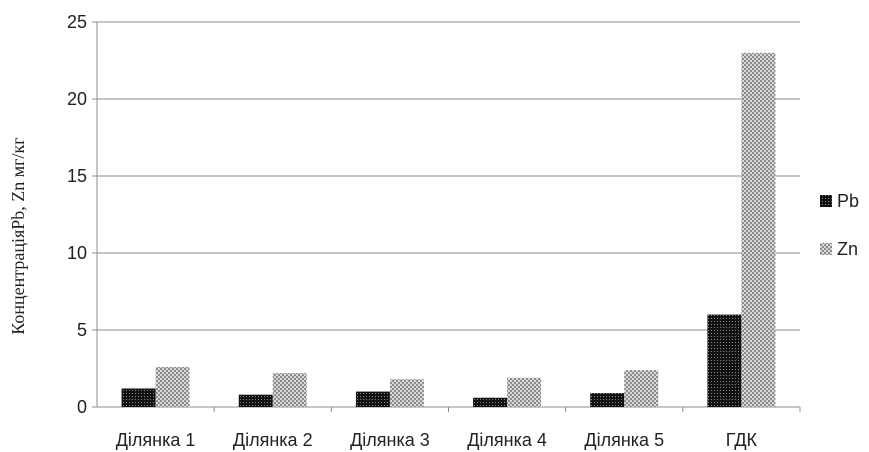 The width and height of the screenshot is (869, 452). Describe the element at coordinates (507, 440) in the screenshot. I see `x-category-label: Ділянка 4` at that location.